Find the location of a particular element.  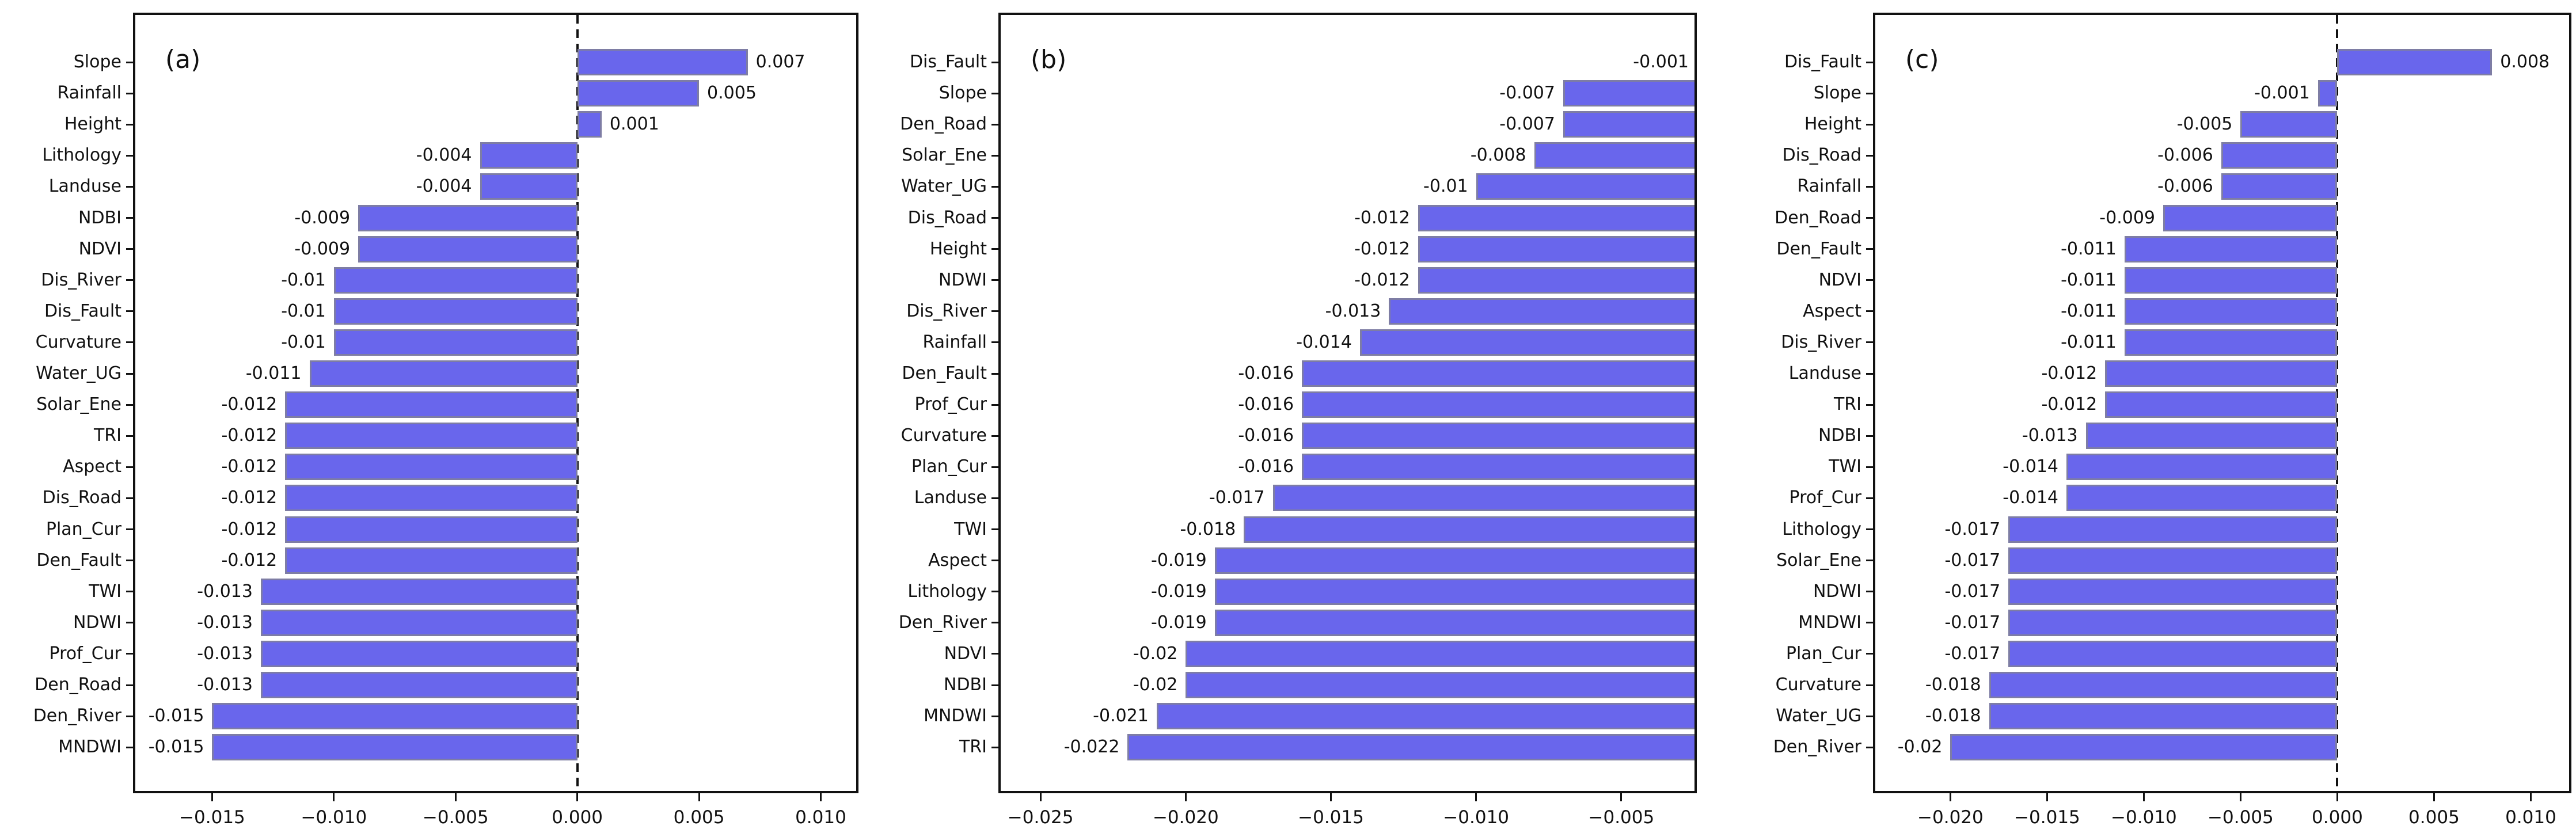

category-label-ndvi: NDVI is located at coordinates (965, 653).